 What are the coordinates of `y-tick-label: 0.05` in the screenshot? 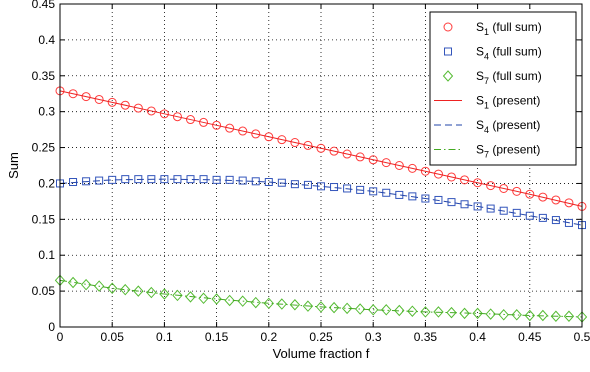 It's located at (44, 291).